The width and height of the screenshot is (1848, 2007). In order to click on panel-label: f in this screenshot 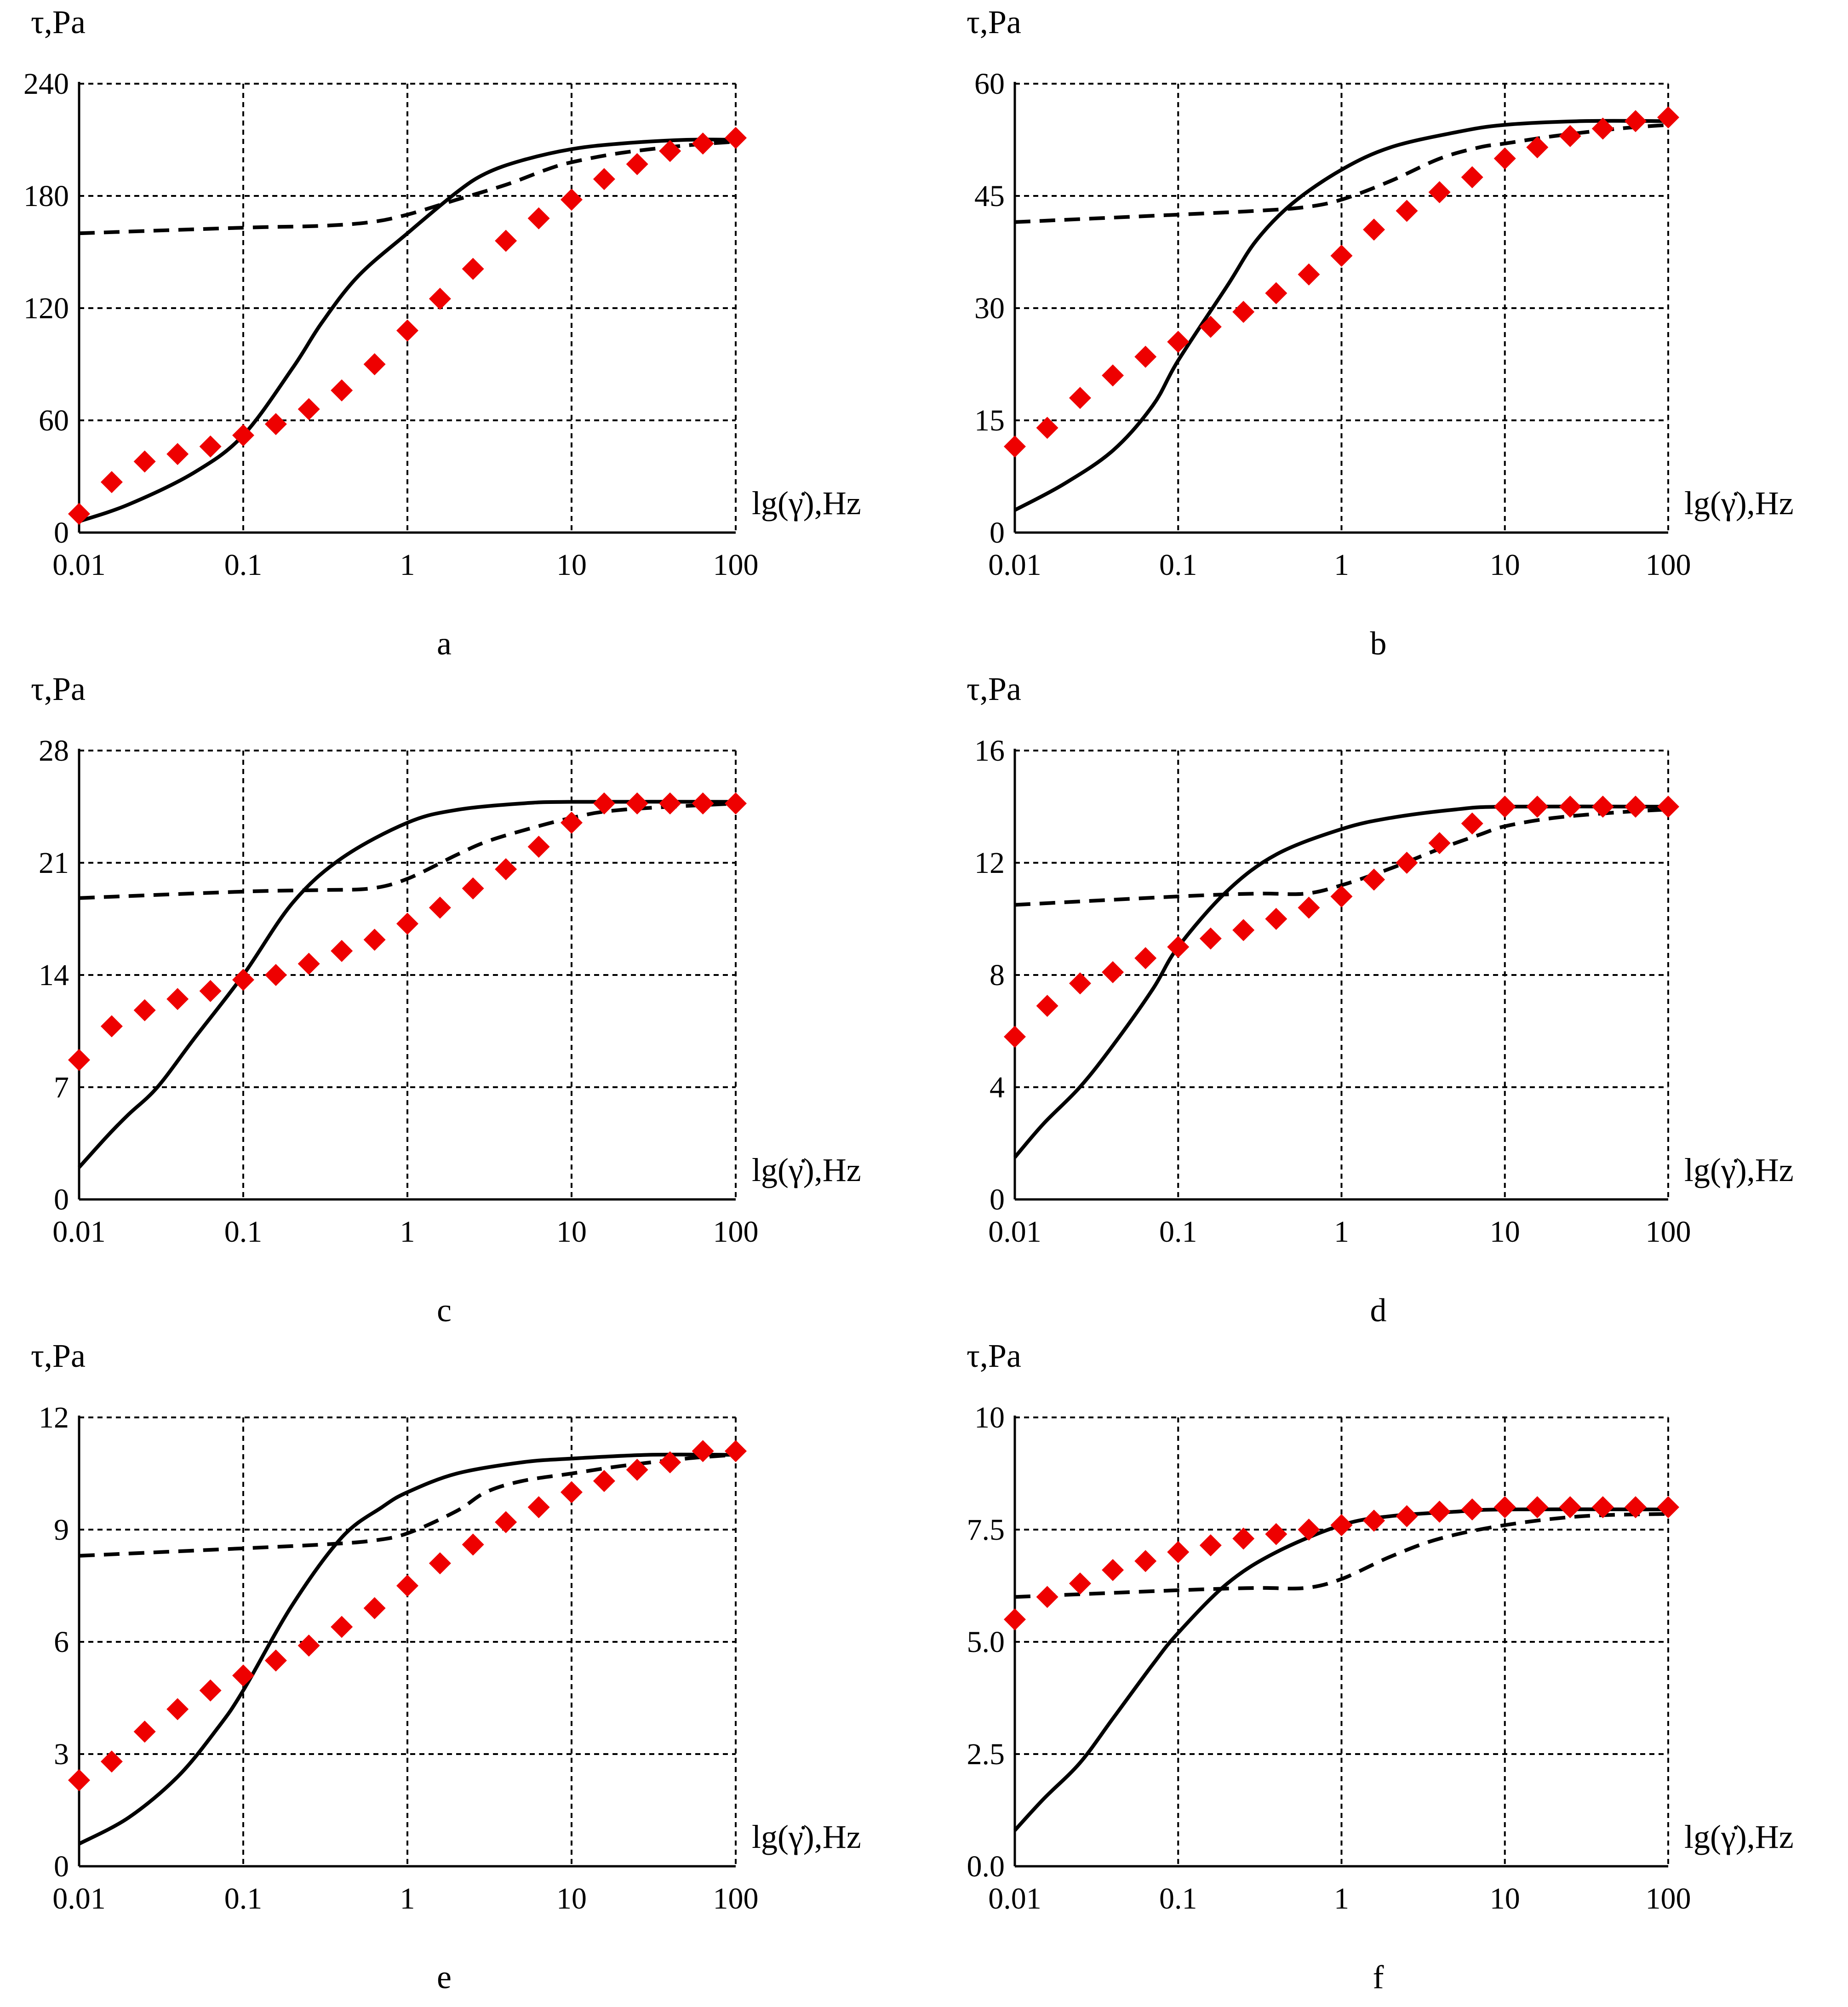, I will do `click(1379, 1977)`.